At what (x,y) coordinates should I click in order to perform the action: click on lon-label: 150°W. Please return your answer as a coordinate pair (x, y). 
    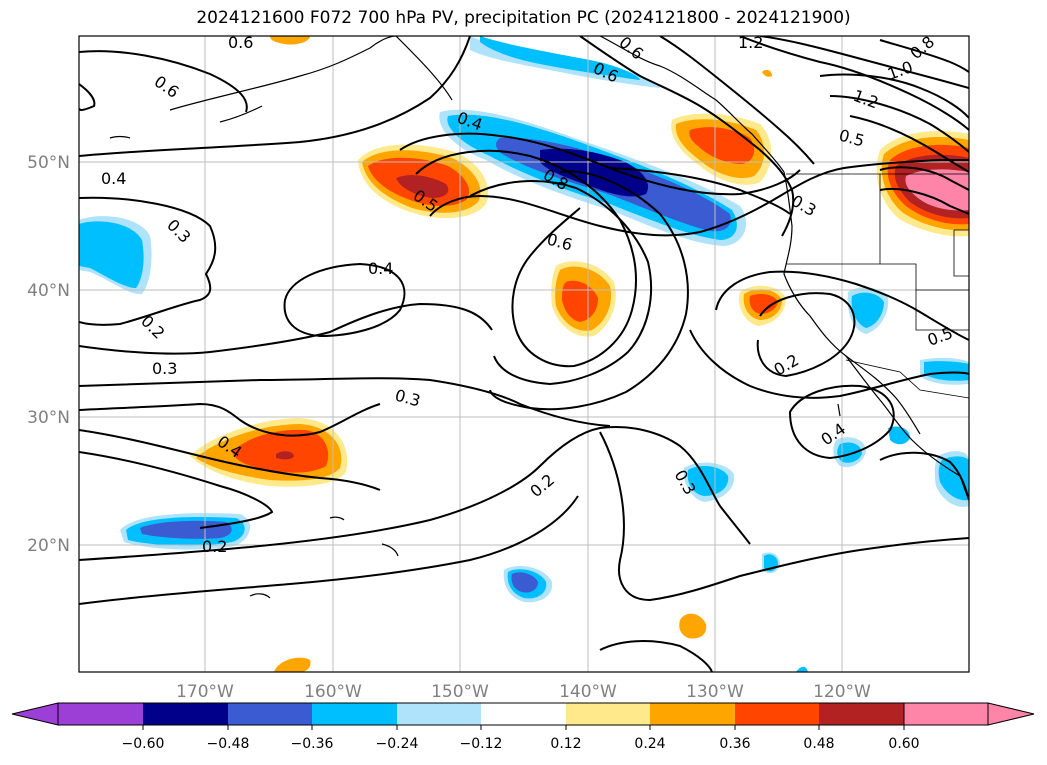
    Looking at the image, I should click on (460, 692).